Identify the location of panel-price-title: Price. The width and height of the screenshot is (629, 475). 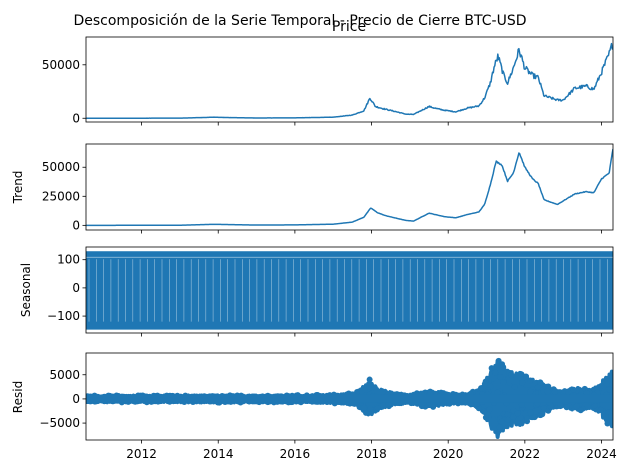
(349, 27).